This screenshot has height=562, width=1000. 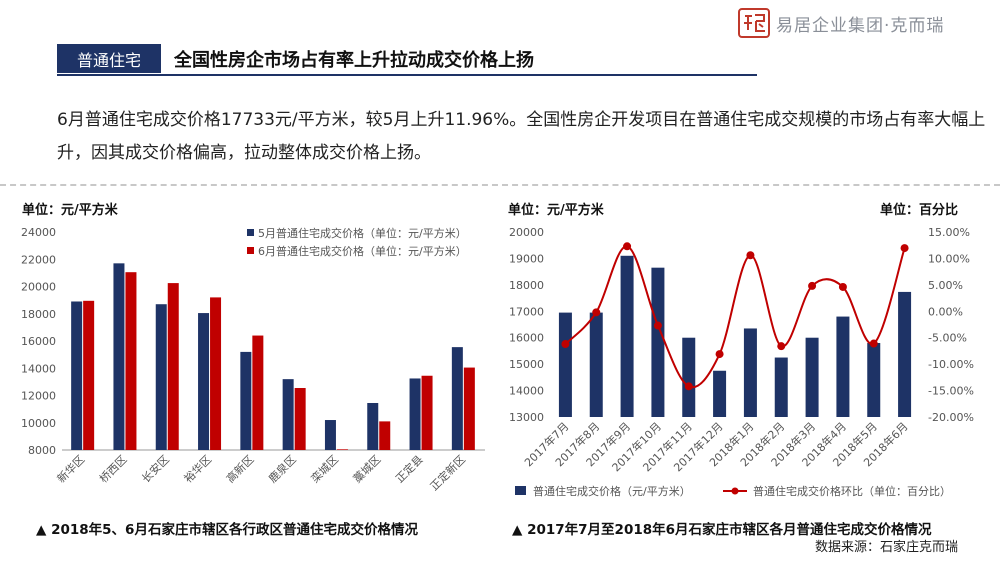 What do you see at coordinates (354, 60) in the screenshot?
I see `page-title: 全国性房企市场占有率上升拉动成交价格上扬` at bounding box center [354, 60].